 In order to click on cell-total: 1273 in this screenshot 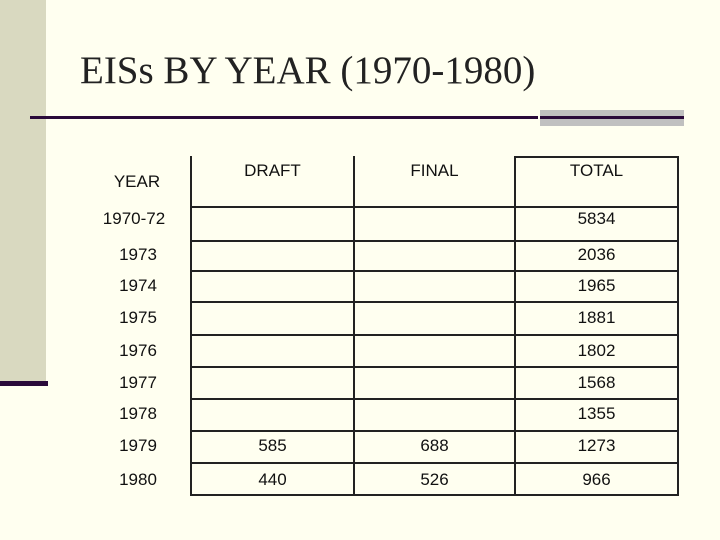, I will do `click(596, 445)`.